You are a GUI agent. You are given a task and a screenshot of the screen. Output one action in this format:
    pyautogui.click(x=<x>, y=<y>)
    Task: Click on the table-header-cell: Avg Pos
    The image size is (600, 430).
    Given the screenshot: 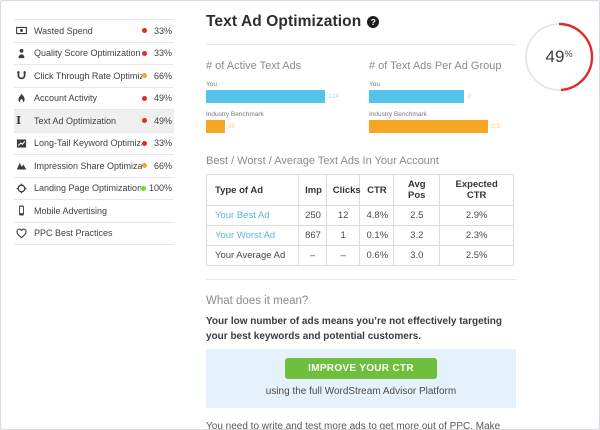 What is the action you would take?
    pyautogui.click(x=417, y=190)
    